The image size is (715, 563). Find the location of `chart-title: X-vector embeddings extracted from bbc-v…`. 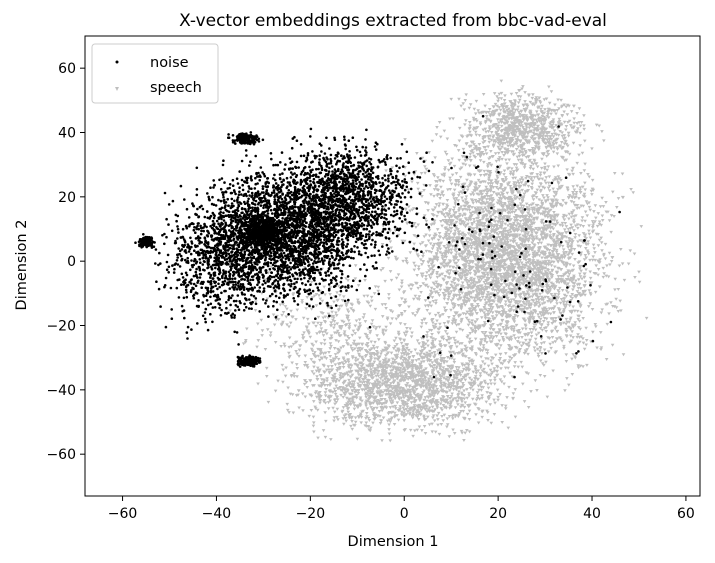

chart-title: X-vector embeddings extracted from bbc-v… is located at coordinates (393, 21).